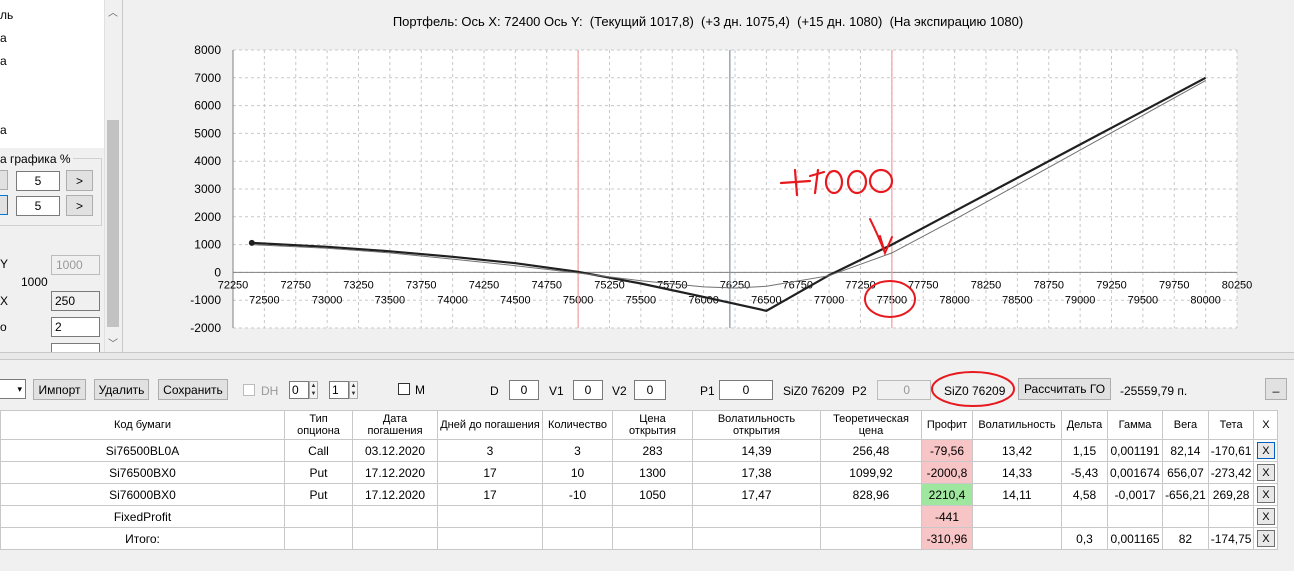  Describe the element at coordinates (588, 390) in the screenshot. I see `v1-input: 0` at that location.